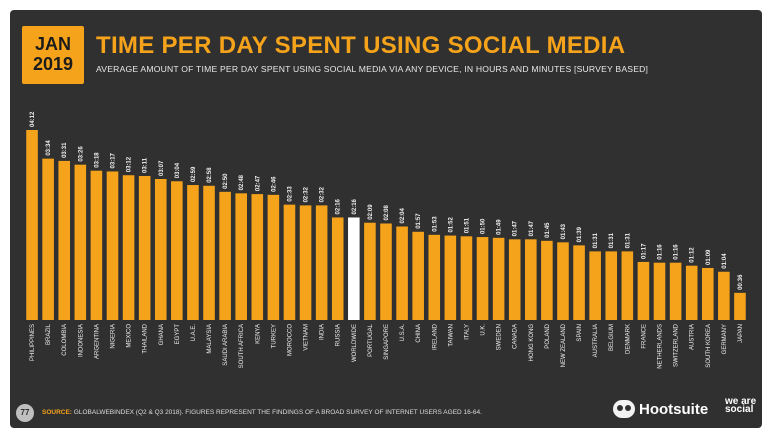 This screenshot has width=770, height=435. I want to click on value-label-switzerland: 01:16, so click(677, 252).